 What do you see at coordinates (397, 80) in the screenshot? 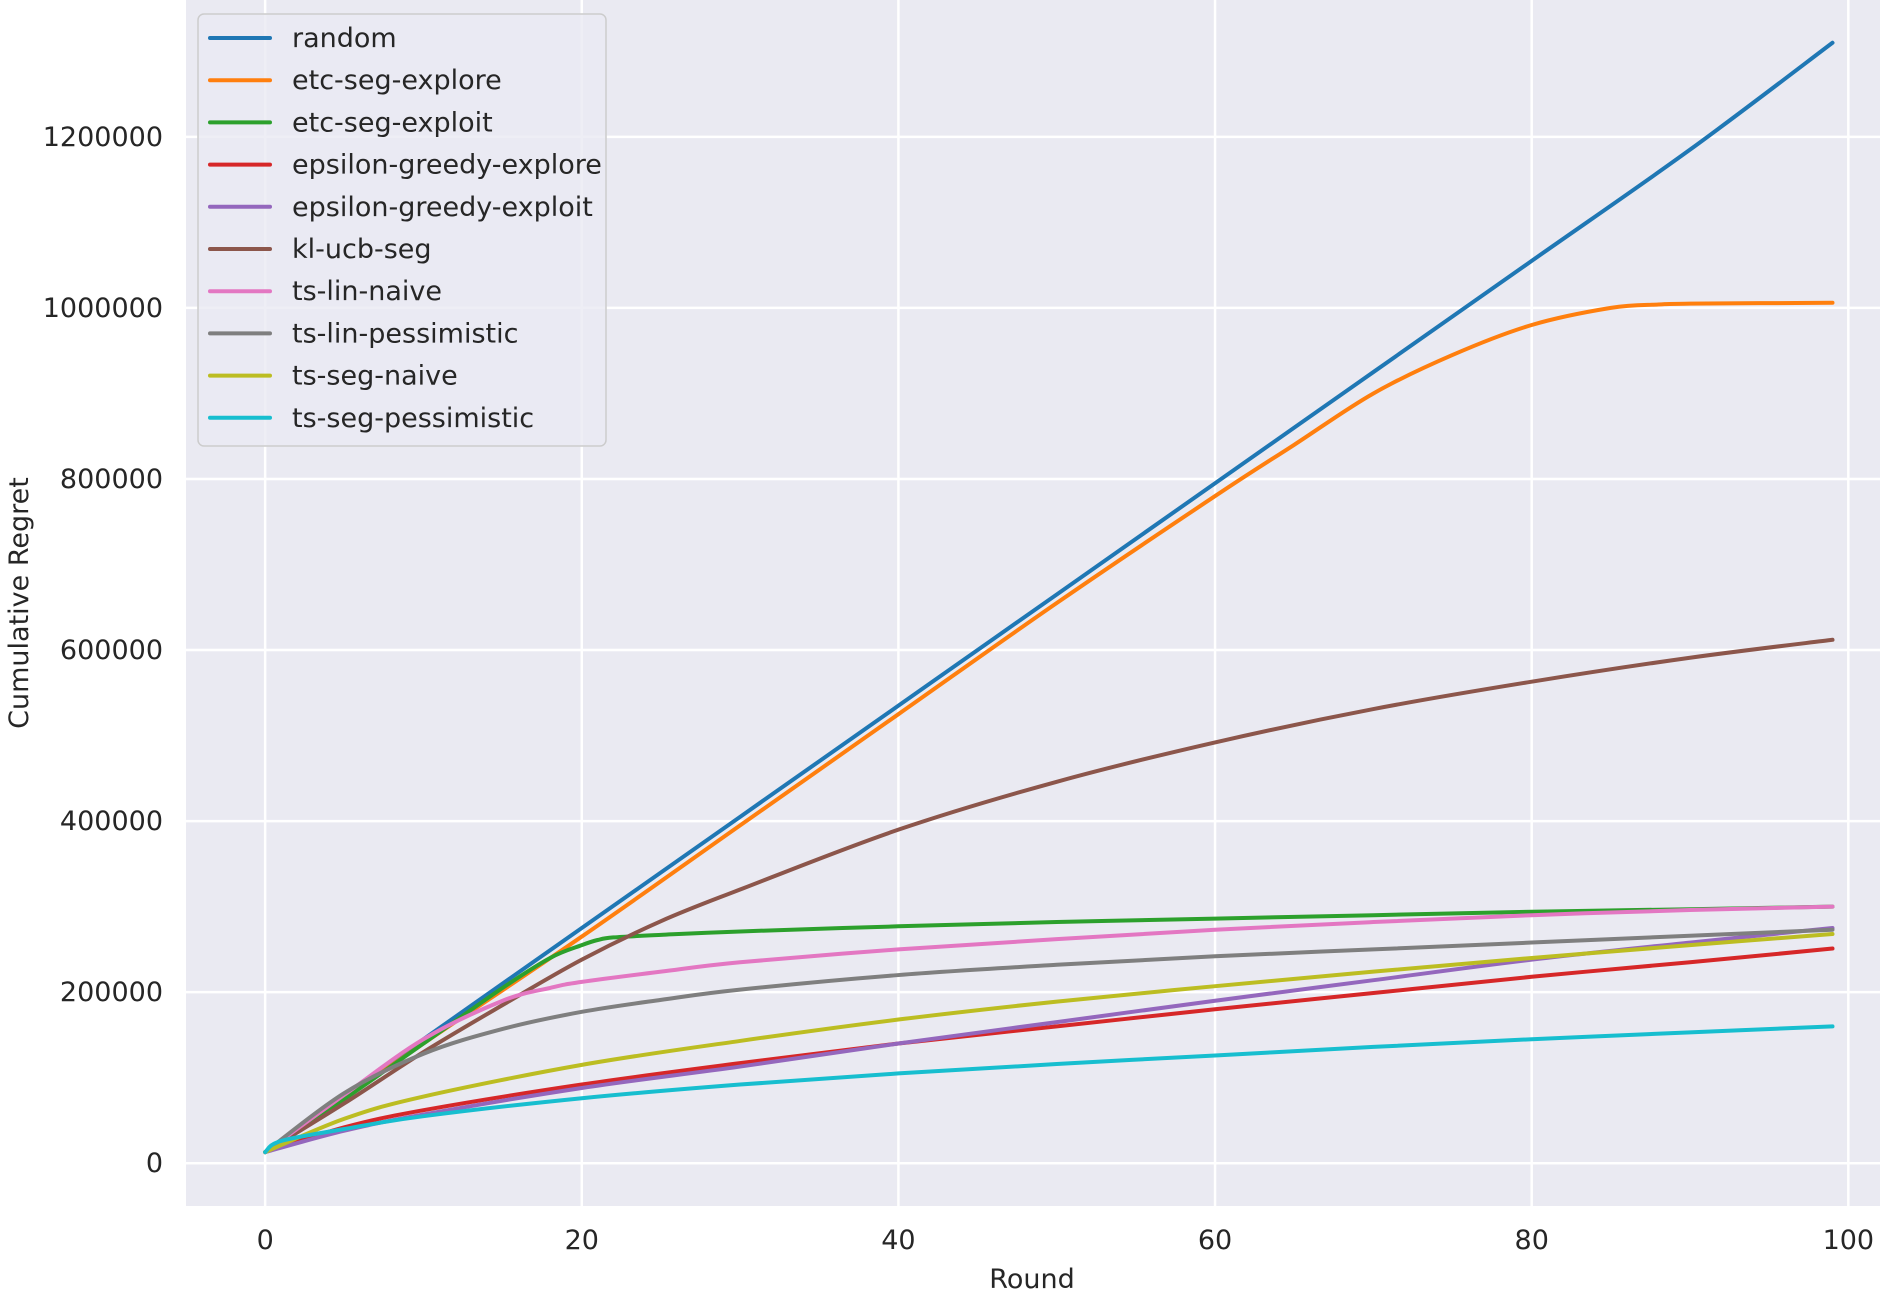
I see `legend-label-etc-seg-explore: etc-seg-explore` at bounding box center [397, 80].